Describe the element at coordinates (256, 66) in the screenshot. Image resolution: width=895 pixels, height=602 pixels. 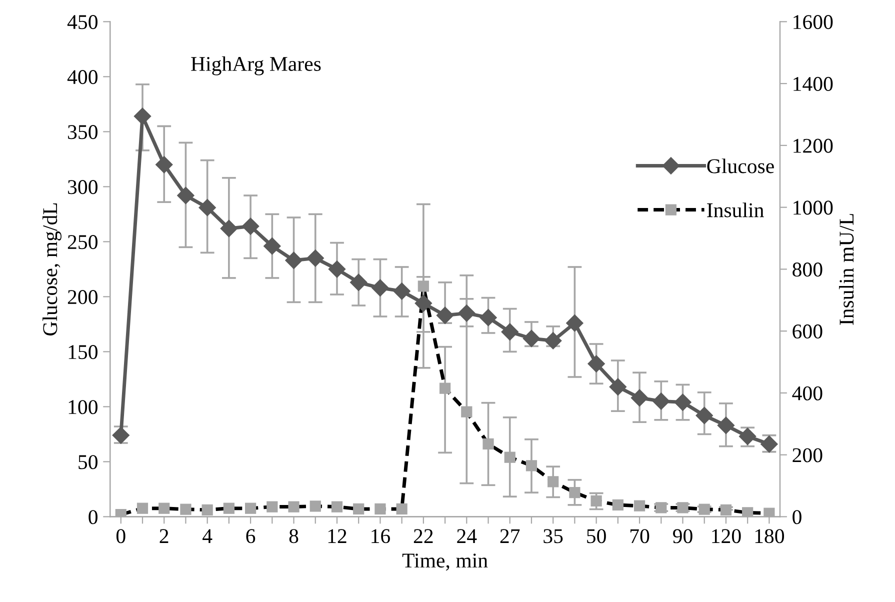
I see `text: HighArg Mares` at that location.